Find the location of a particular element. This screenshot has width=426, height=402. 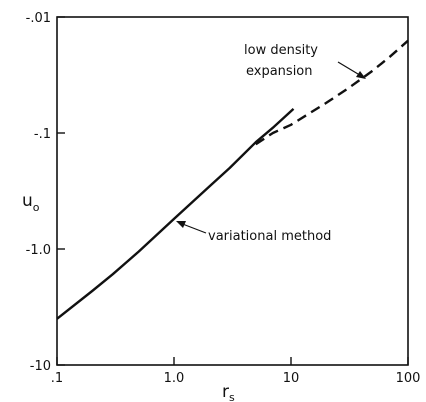

annotation-low-density-arrowhead is located at coordinates (361, 75).